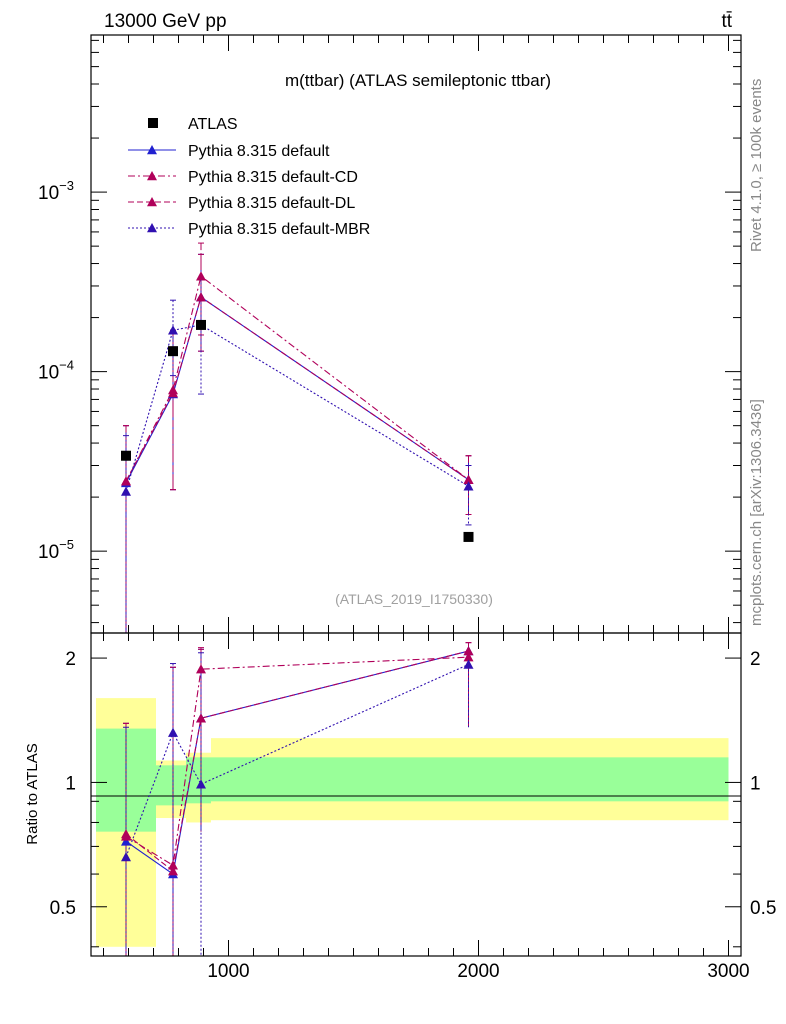 The image size is (786, 1024). What do you see at coordinates (728, 971) in the screenshot?
I see `x-tick-label: 3000` at bounding box center [728, 971].